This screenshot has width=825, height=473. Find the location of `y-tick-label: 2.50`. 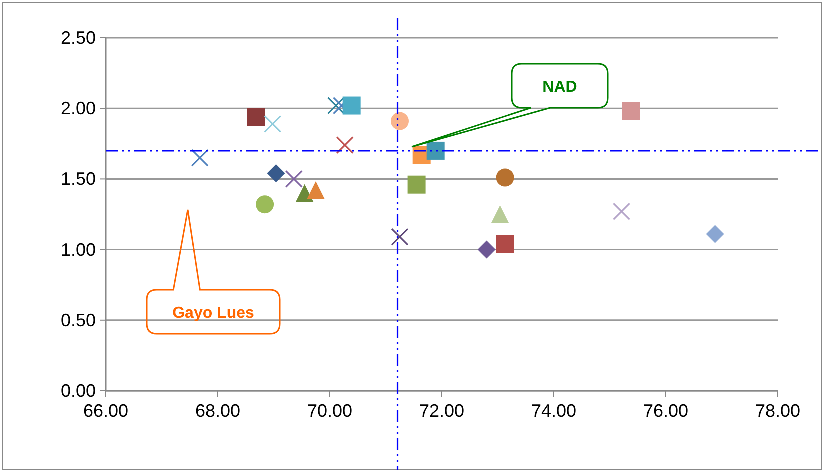

y-tick-label: 2.50 is located at coordinates (78, 38).